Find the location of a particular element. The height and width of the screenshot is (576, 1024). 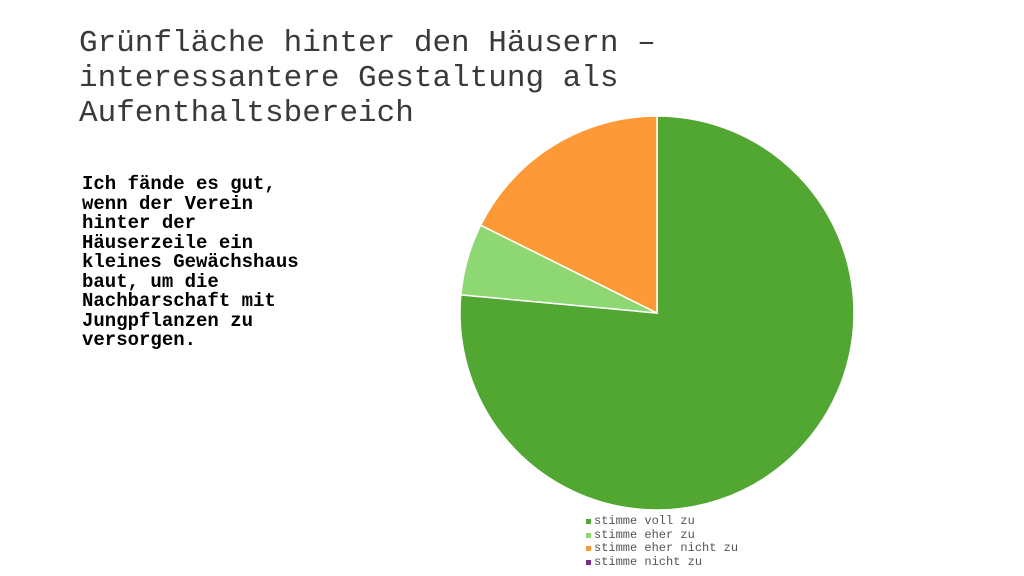

legend-item: stimme eher zu is located at coordinates (662, 535).